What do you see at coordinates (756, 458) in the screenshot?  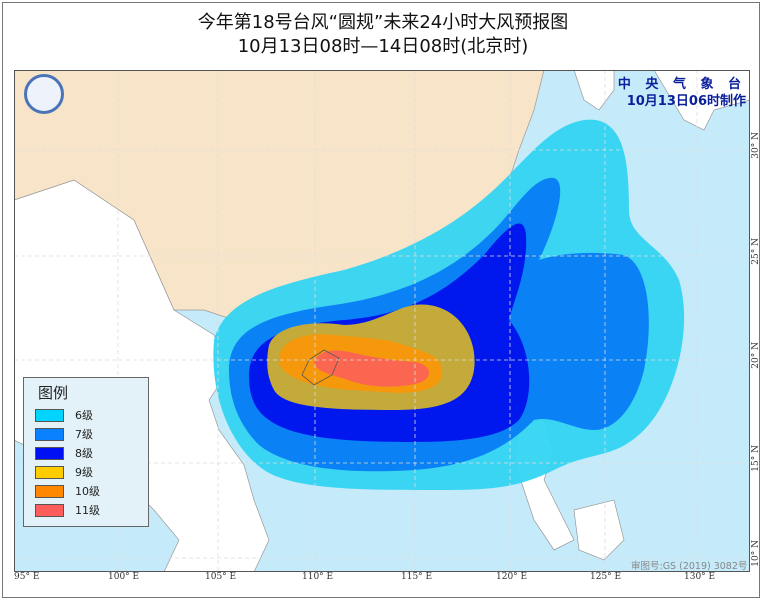 I see `lat-label: 15° N` at bounding box center [756, 458].